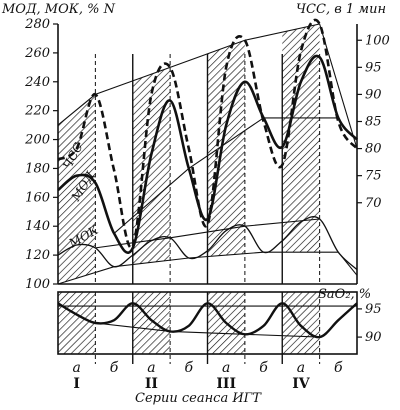 This screenshot has height=410, width=400. Describe the element at coordinates (373, 176) in the screenshot. I see `right-tick-label: 75` at that location.